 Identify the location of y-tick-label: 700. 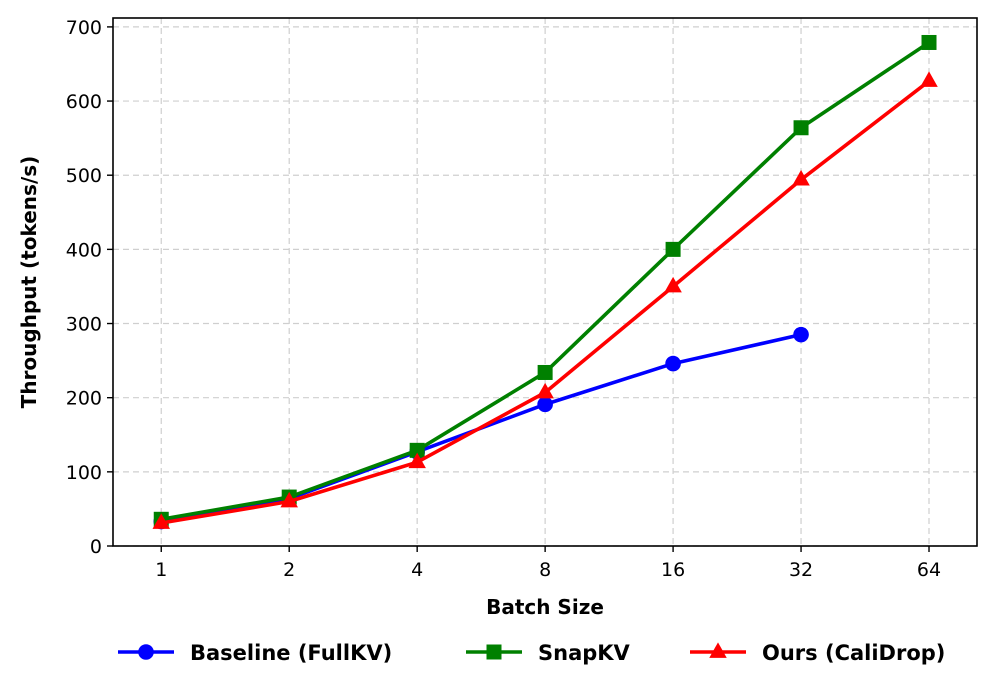
(84, 28).